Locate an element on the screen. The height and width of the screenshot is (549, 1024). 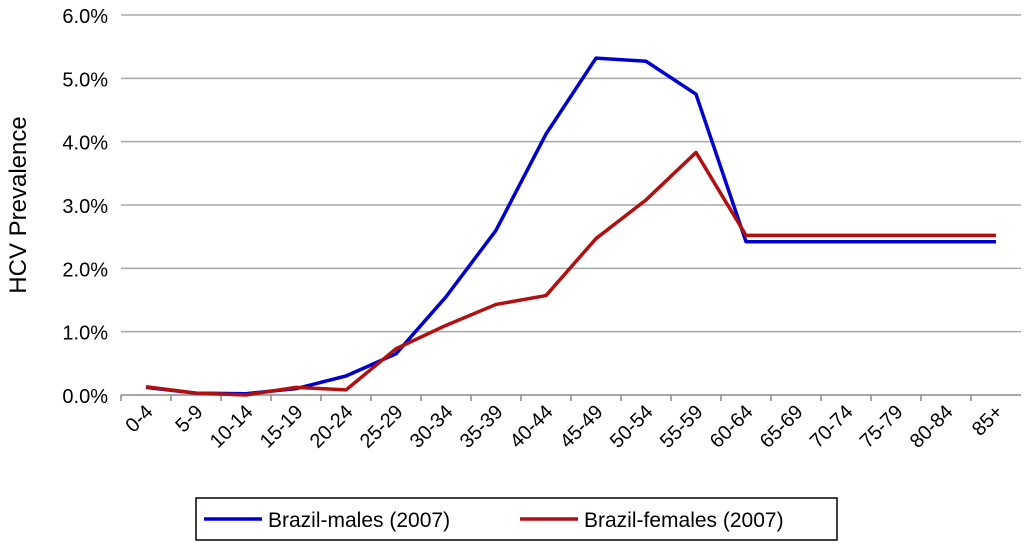
legend-label: Brazil-males (2007) is located at coordinates (359, 520).